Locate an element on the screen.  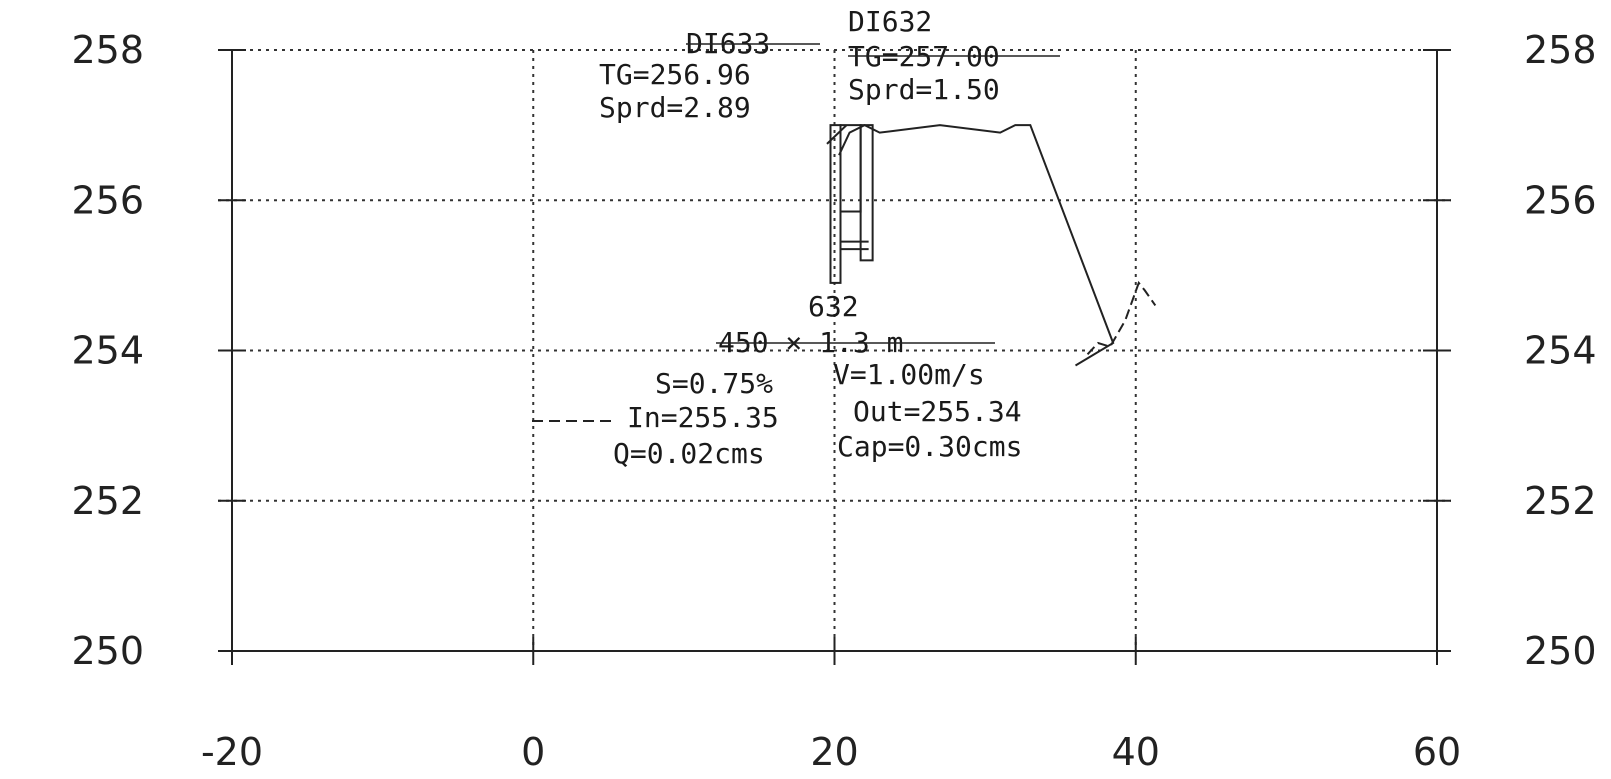
pipe-capacity: Cap=0.30cms is located at coordinates (929, 446).